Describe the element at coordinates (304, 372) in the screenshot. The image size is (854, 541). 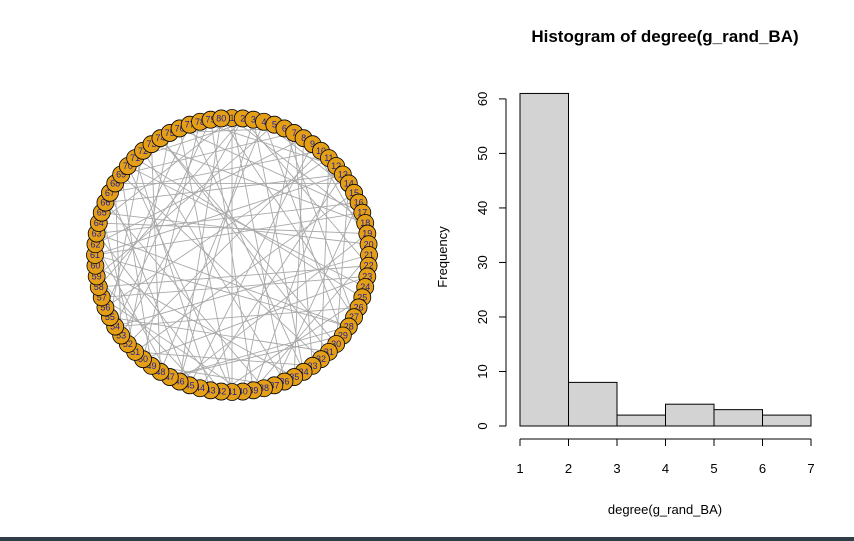
I see `network-node-label: 34` at that location.